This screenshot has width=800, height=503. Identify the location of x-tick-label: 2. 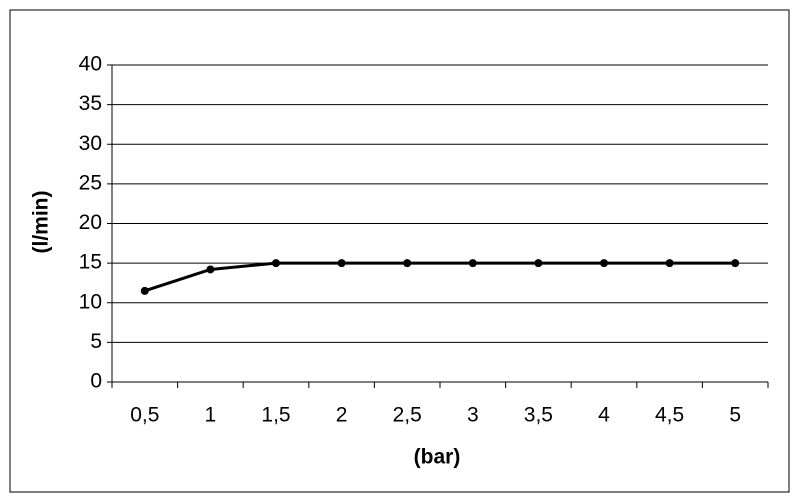
(342, 415).